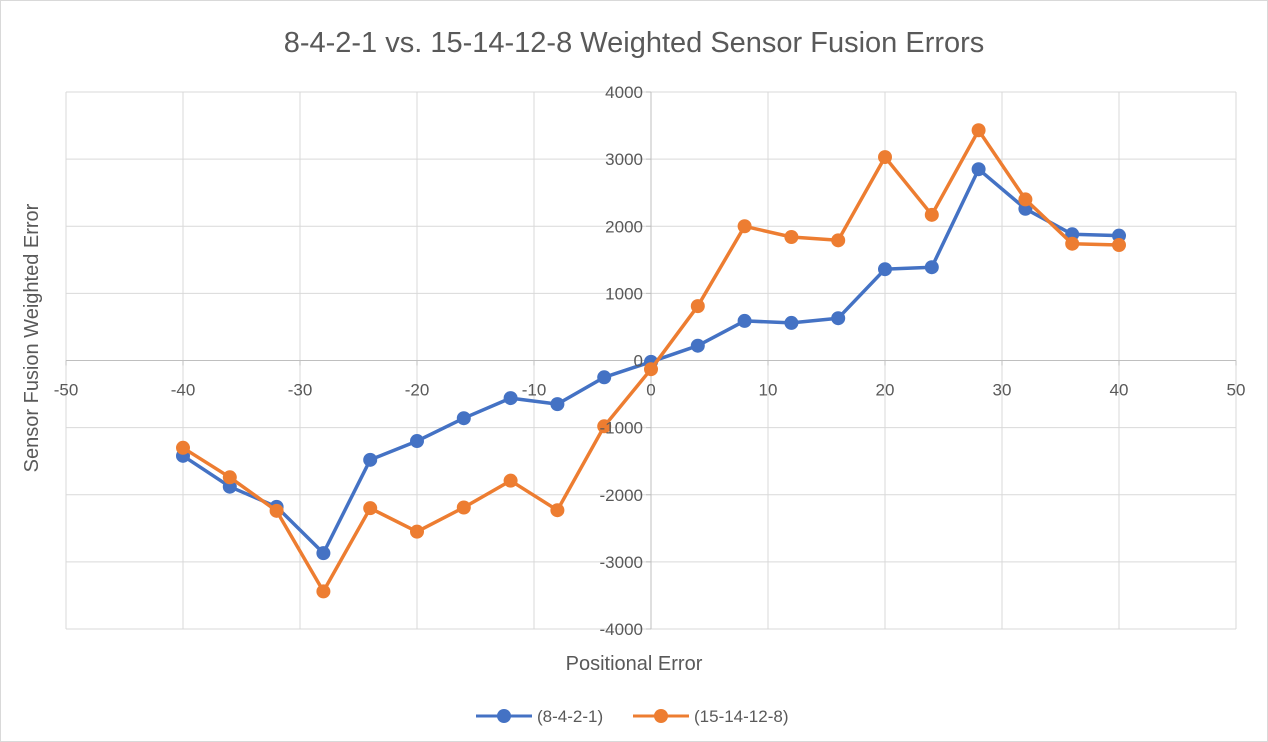 This screenshot has width=1268, height=742. Describe the element at coordinates (66, 390) in the screenshot. I see `x-tick-label: -50` at that location.